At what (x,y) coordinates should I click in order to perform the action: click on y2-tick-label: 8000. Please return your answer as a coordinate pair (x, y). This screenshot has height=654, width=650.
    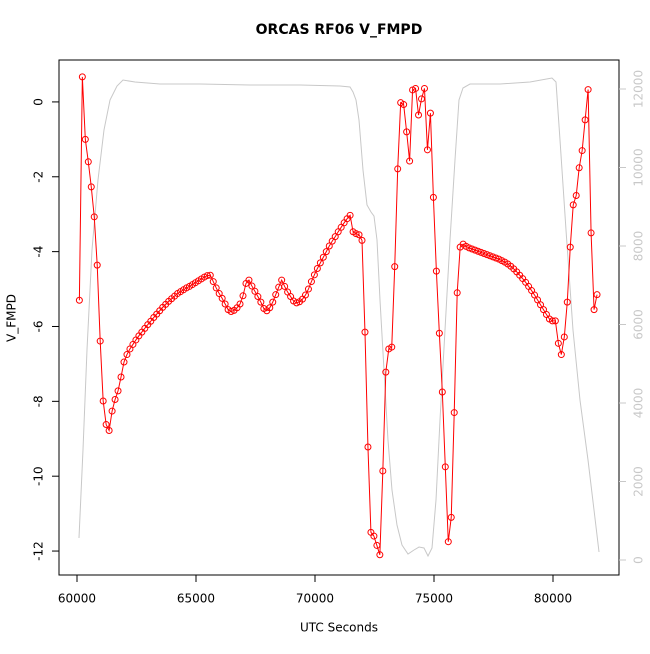
    Looking at the image, I should click on (639, 246).